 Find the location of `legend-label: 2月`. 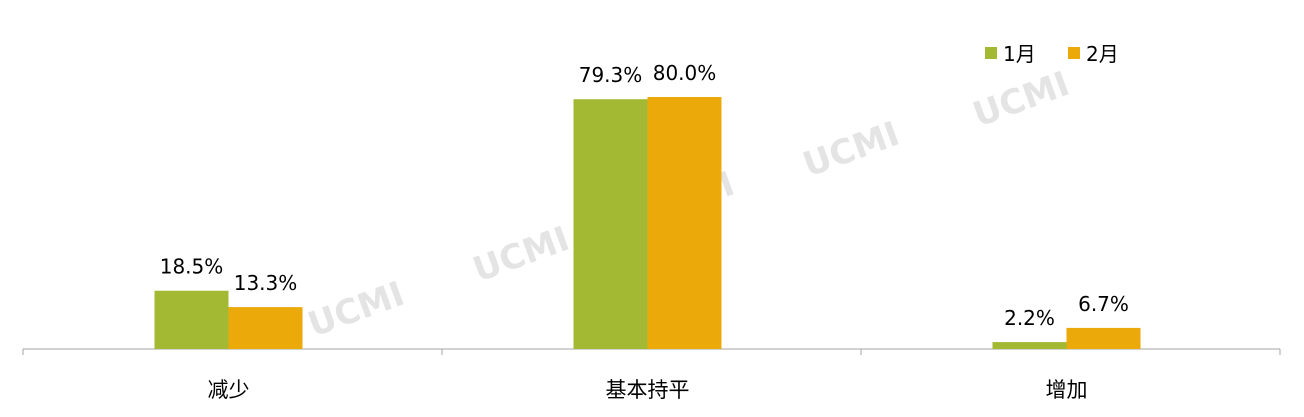

legend-label: 2月 is located at coordinates (1102, 54).